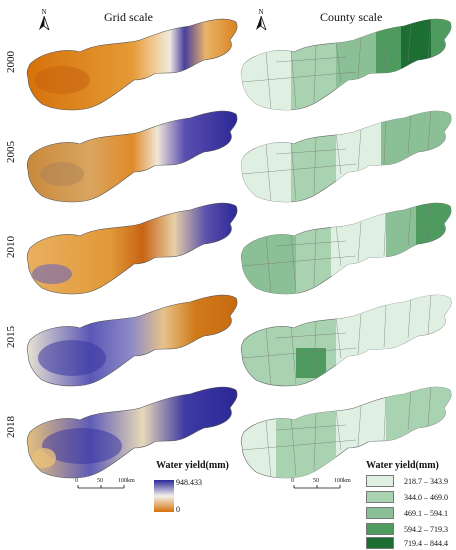 This screenshot has height=550, width=456. I want to click on county-legend-class: 469.1 – 594.1, so click(407, 513).